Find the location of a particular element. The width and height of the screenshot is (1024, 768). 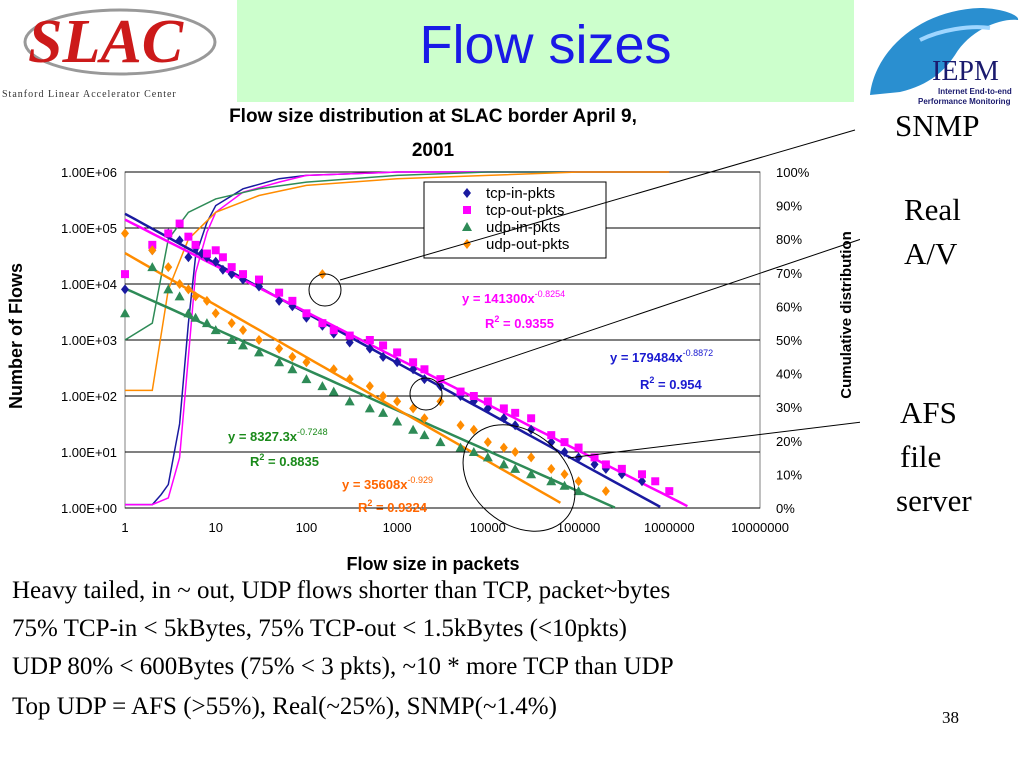

slide-title: Flow sizes is located at coordinates (545, 45).